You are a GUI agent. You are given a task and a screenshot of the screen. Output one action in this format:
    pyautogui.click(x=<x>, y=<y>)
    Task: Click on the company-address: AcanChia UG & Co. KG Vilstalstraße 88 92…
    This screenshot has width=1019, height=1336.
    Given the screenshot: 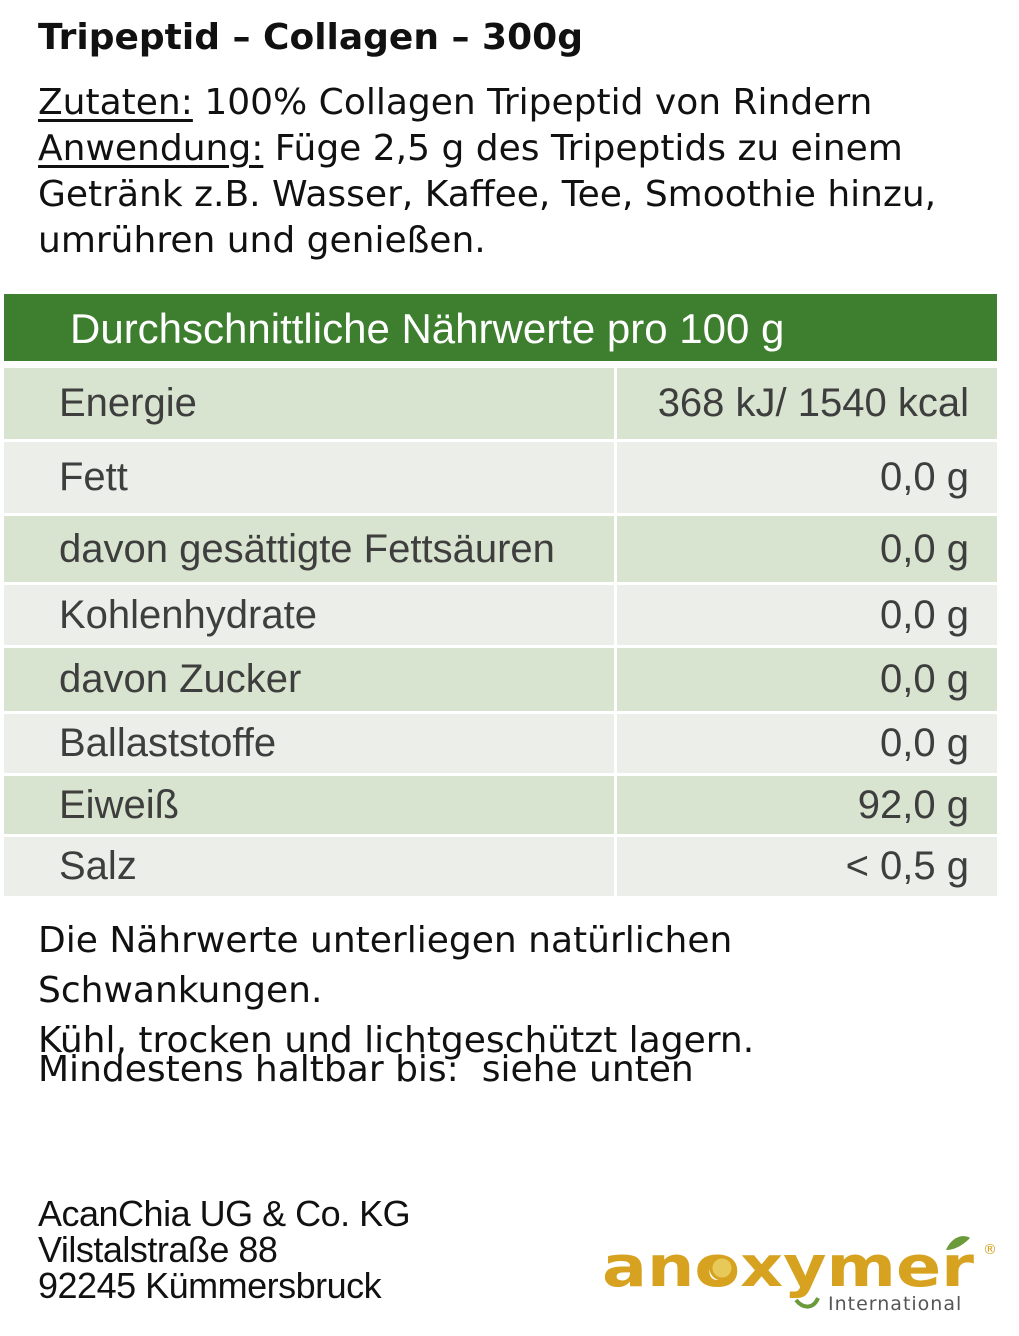 What is the action you would take?
    pyautogui.click(x=224, y=1249)
    